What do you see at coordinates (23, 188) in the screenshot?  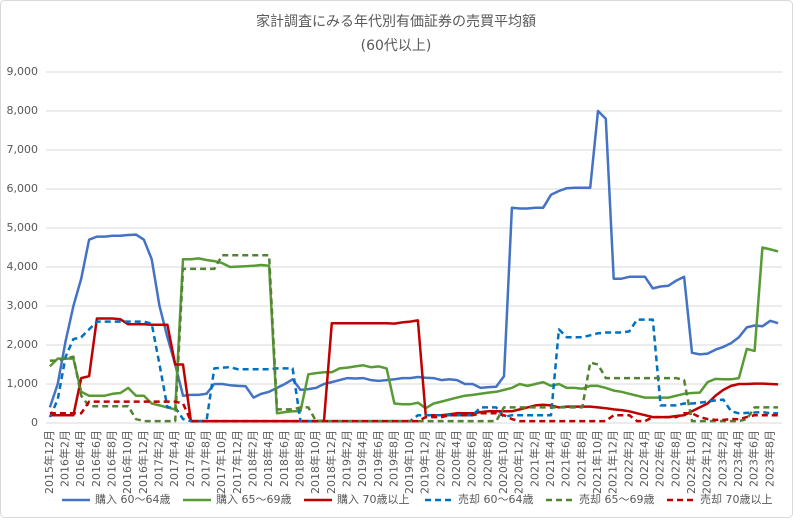 I see `y-tick-label: 6,000` at bounding box center [23, 188].